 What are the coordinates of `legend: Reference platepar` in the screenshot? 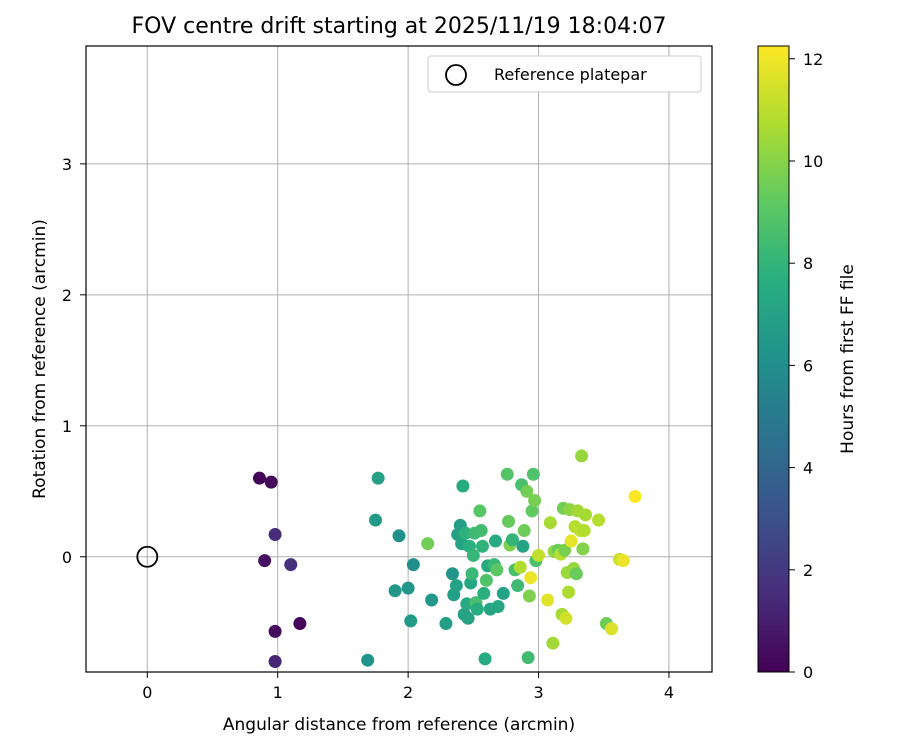 It's located at (564, 74).